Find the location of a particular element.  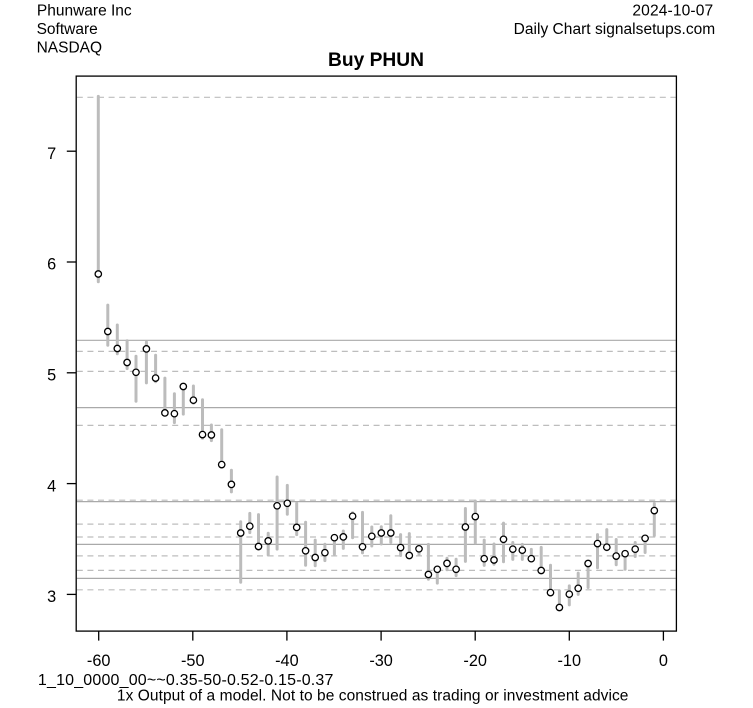

svg-text: 7 is located at coordinates (51, 154).